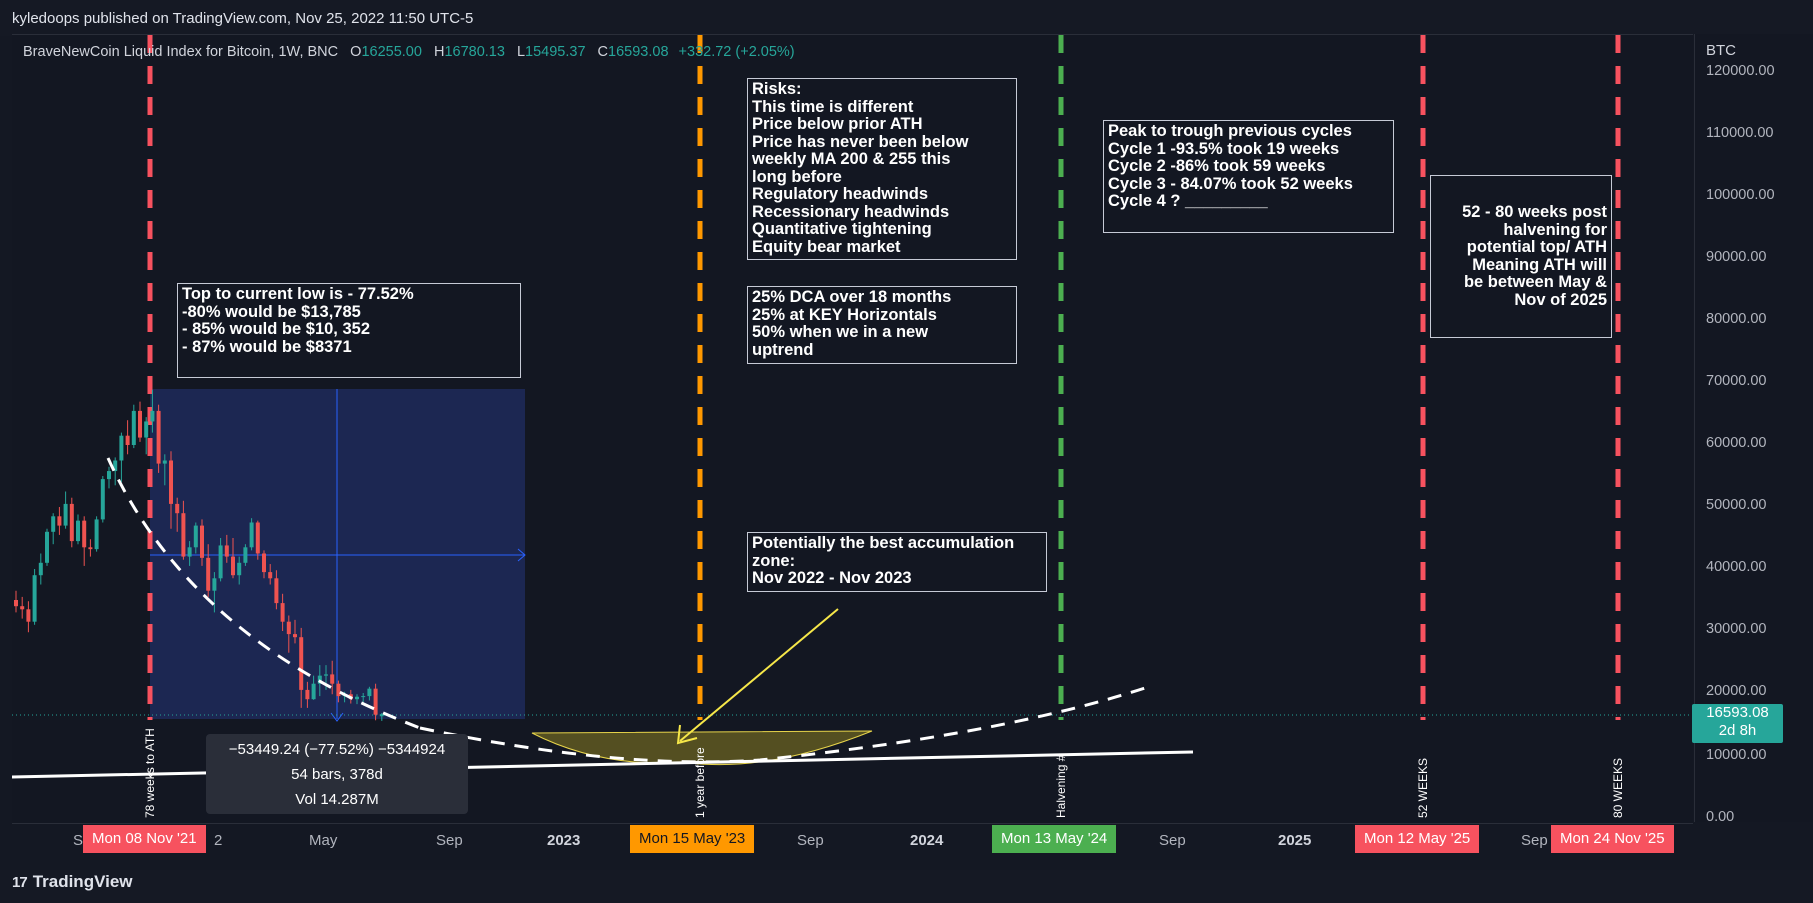 The width and height of the screenshot is (1813, 903). What do you see at coordinates (82, 881) in the screenshot?
I see `tradingview-brand: TradingView` at bounding box center [82, 881].